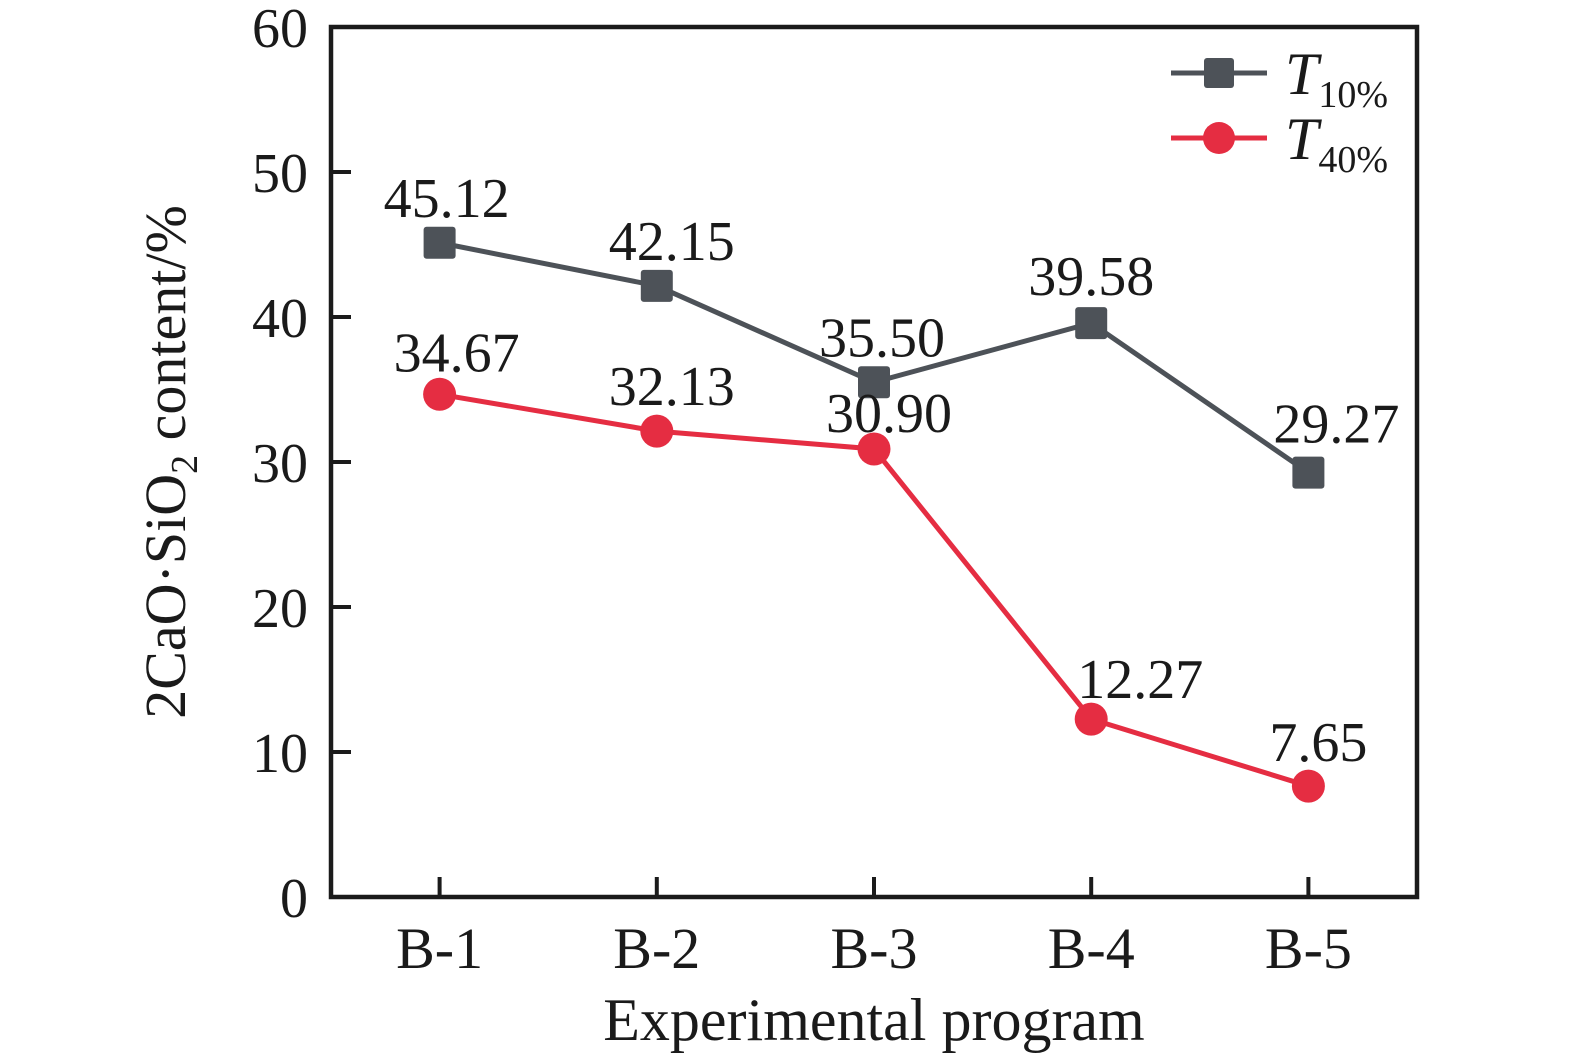 The image size is (1575, 1057). I want to click on x-tick-label: B-2, so click(656, 948).